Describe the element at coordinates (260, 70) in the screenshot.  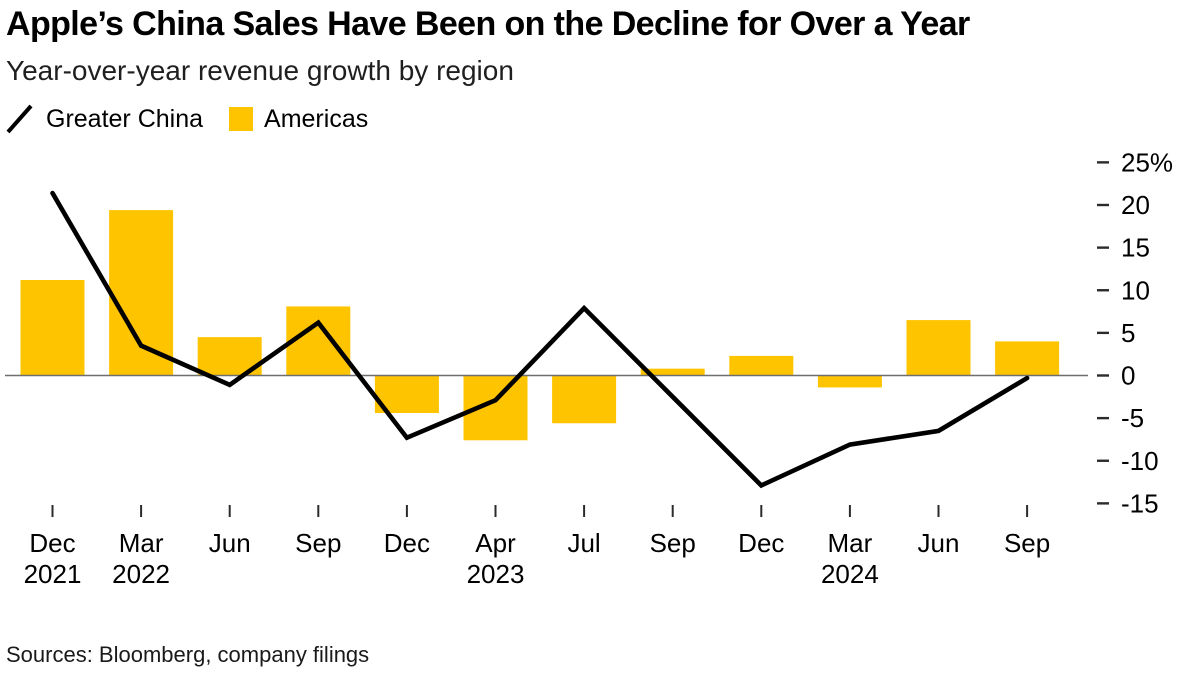
I see `chart-subtitle: Year-over-year revenue growth by region` at that location.